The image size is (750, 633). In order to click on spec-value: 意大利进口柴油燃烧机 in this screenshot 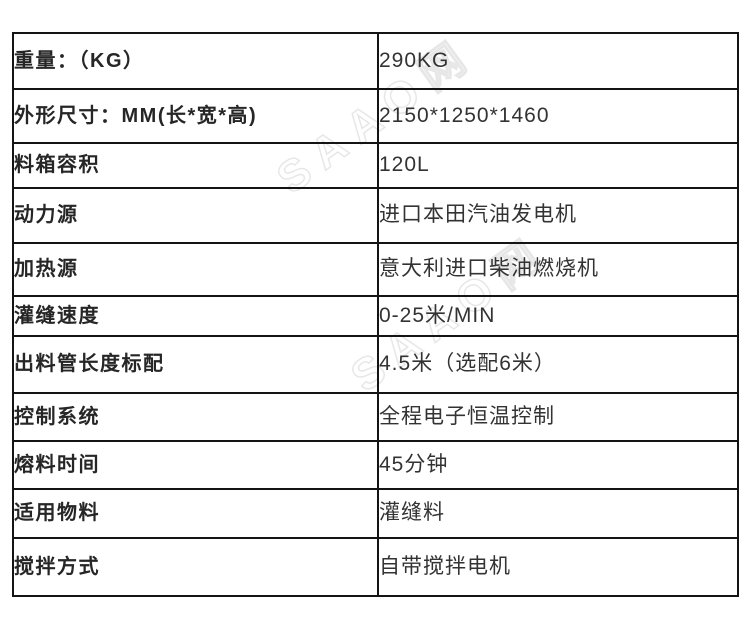, I will do `click(558, 269)`.